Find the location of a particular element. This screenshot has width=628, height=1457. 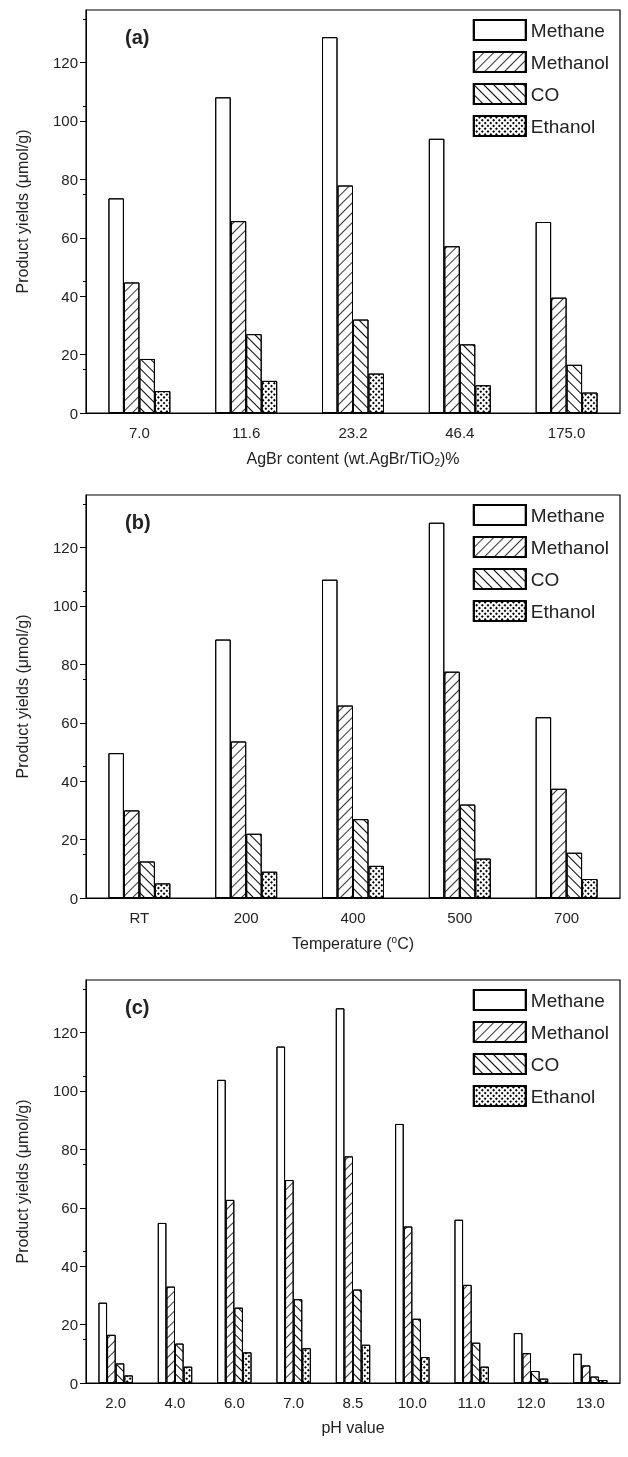

x-tick-label: 12.0 is located at coordinates (531, 1402).